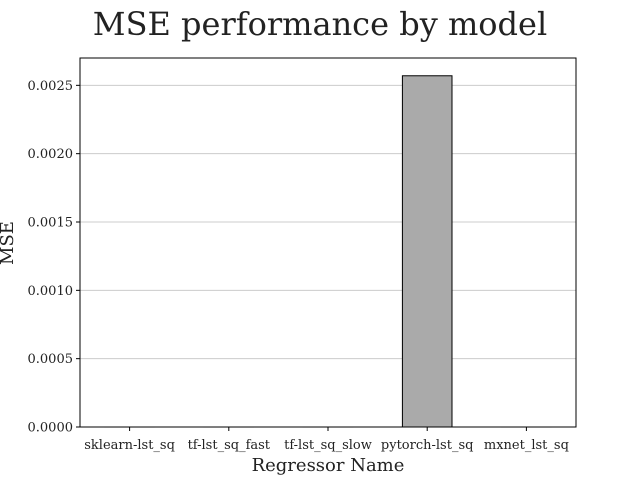  I want to click on y-axis-label: MSE, so click(9, 243).